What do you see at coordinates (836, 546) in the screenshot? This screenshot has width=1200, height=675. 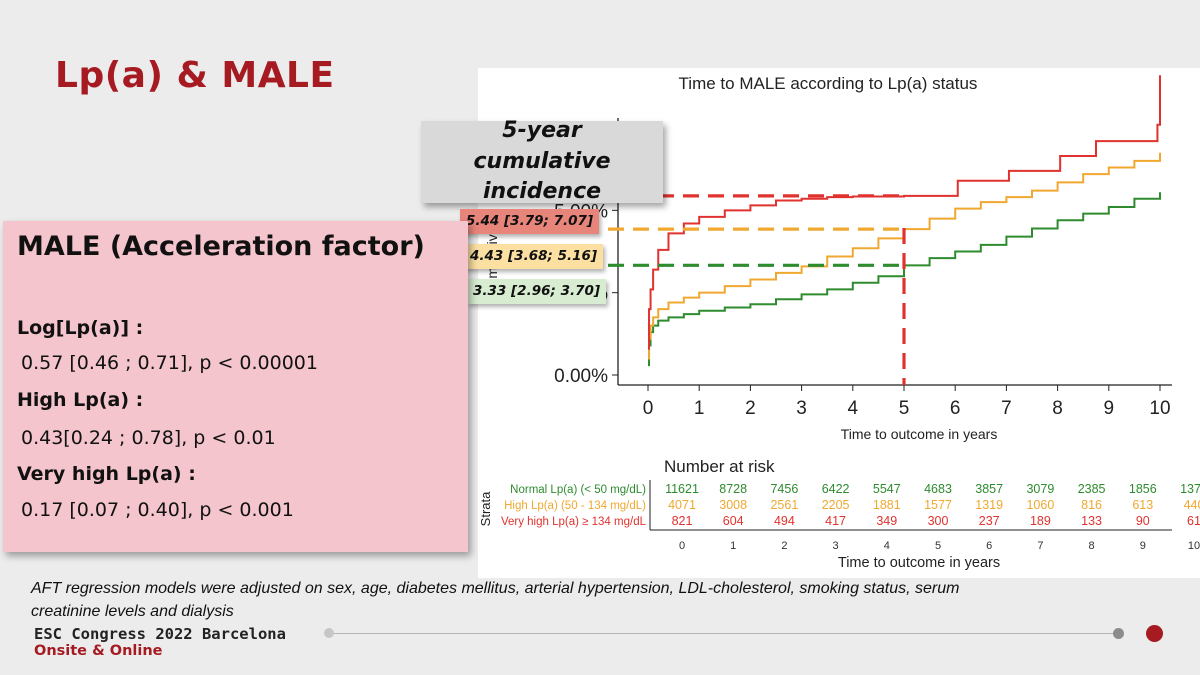 I see `risk-x-tick-label: 3` at bounding box center [836, 546].